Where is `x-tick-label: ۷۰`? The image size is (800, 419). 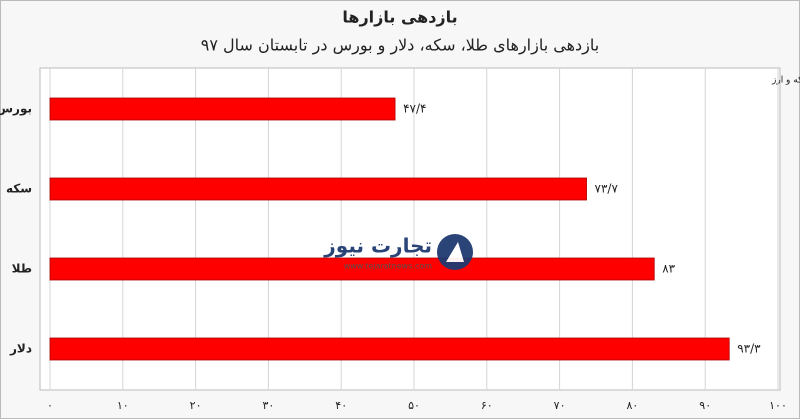 x-tick-label: ۷۰ is located at coordinates (560, 405).